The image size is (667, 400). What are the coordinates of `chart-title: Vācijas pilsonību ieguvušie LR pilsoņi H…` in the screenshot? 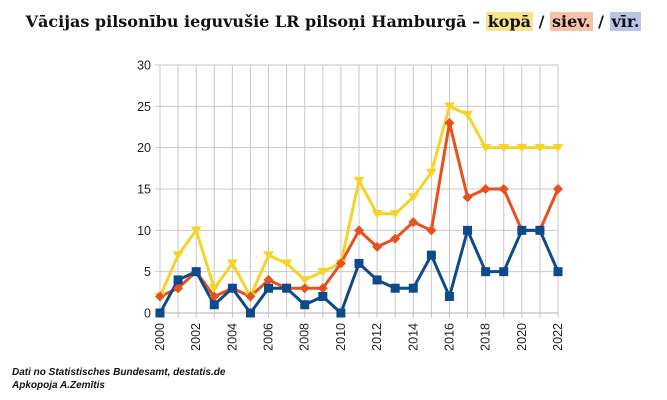 It's located at (333, 21).